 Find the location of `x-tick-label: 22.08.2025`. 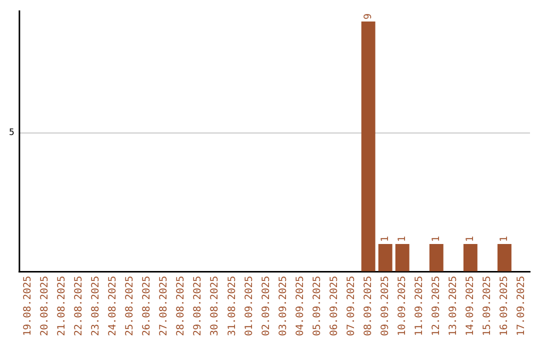

x-tick-label: 22.08.2025 is located at coordinates (79, 306).